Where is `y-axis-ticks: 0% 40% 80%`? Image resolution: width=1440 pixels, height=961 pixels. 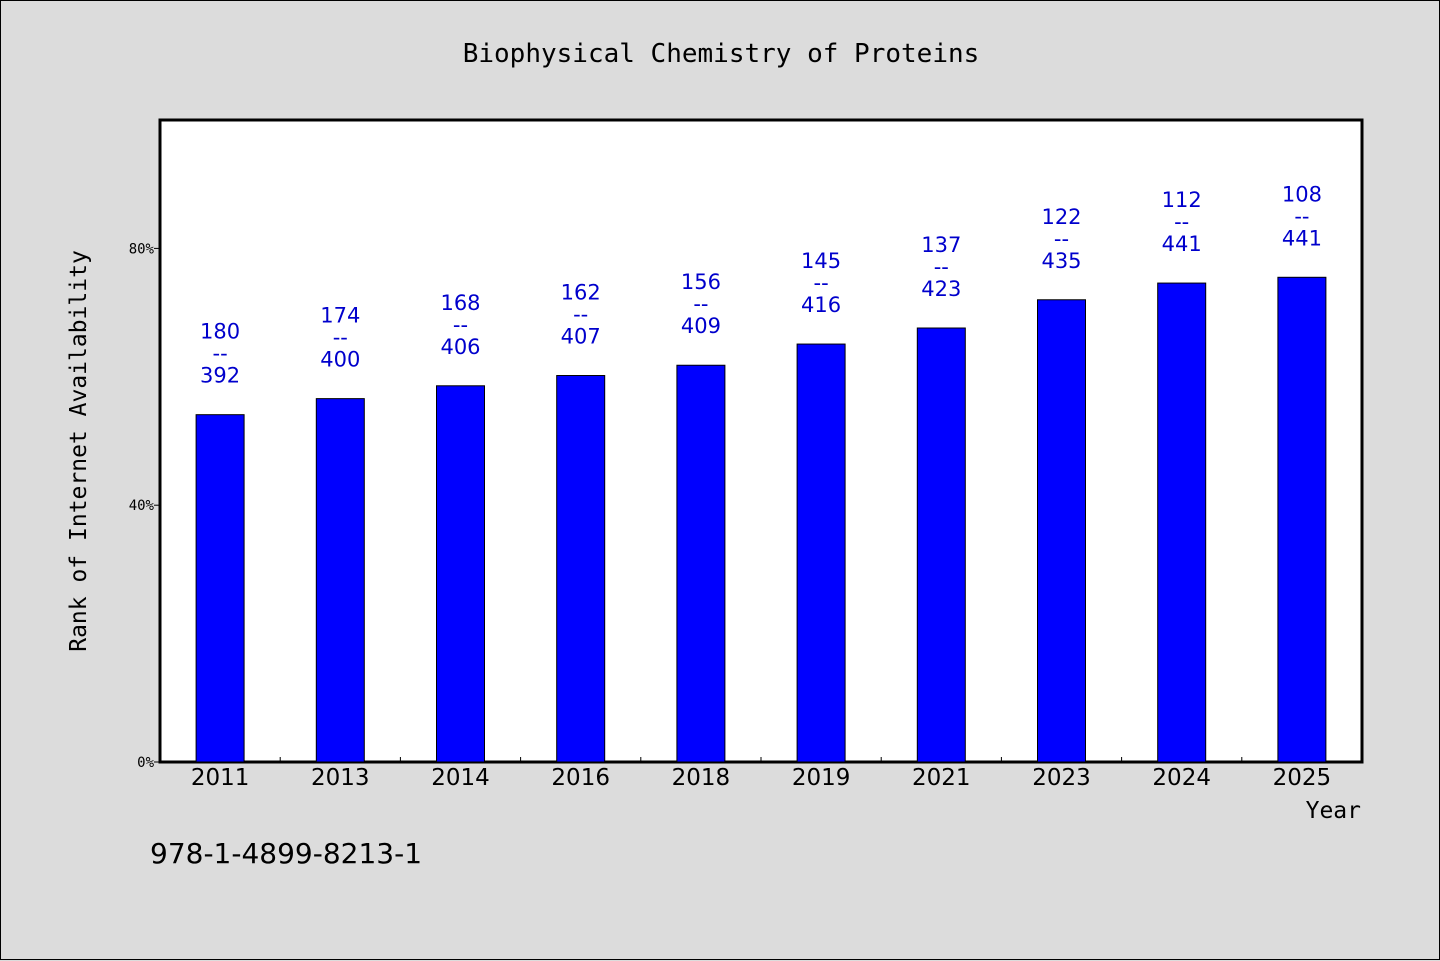 y-axis-ticks: 0% 40% 80% is located at coordinates (144, 506).